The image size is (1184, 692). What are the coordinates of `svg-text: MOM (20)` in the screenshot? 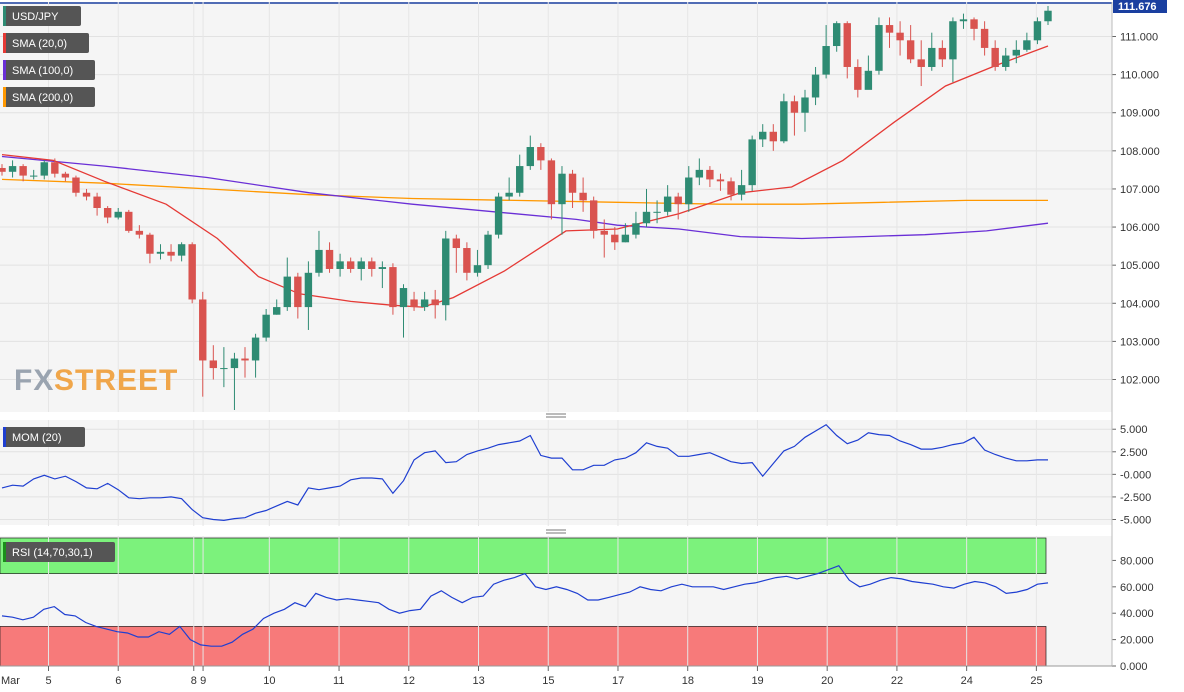 It's located at (37, 438).